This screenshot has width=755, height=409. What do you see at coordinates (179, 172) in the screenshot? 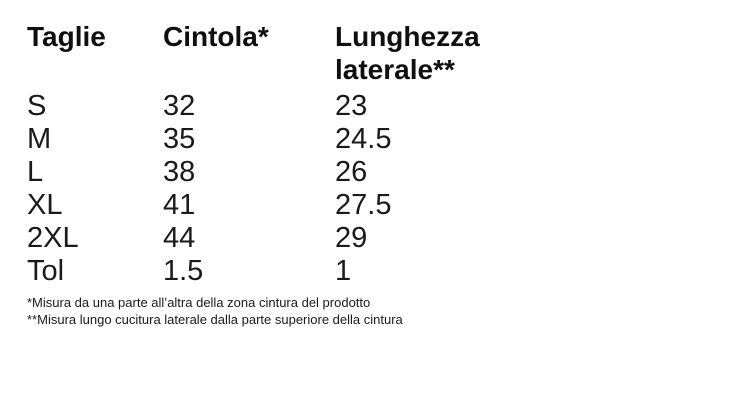
I see `cintola-cell: 38` at bounding box center [179, 172].